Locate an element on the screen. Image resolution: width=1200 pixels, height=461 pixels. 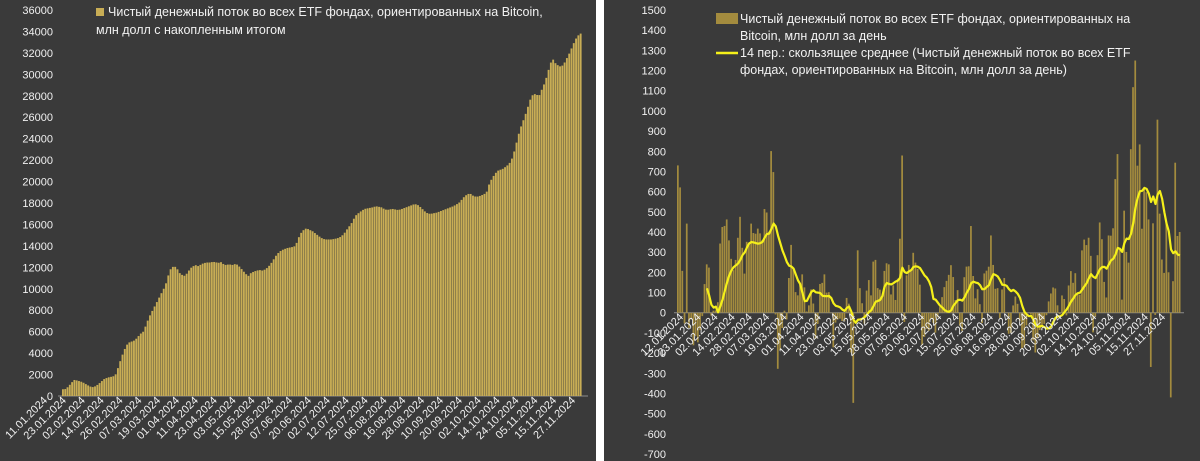
y-tick-label: -600 is located at coordinates (655, 435).